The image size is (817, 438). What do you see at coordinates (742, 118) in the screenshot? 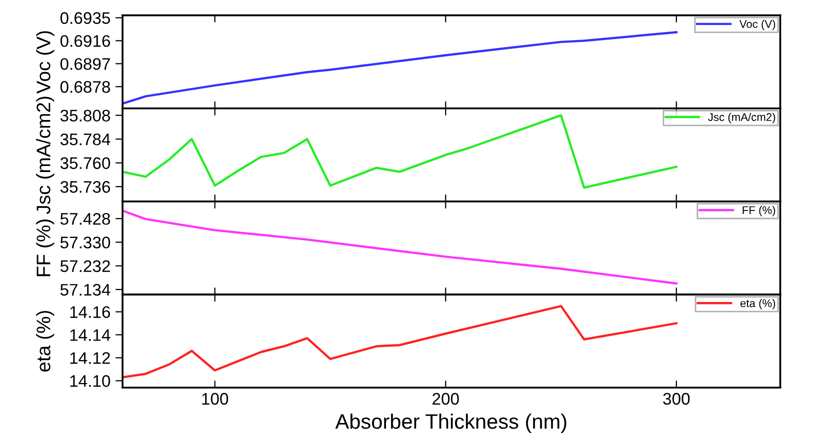
I see `legend-label: Jsc (mA/cm2)` at bounding box center [742, 118].